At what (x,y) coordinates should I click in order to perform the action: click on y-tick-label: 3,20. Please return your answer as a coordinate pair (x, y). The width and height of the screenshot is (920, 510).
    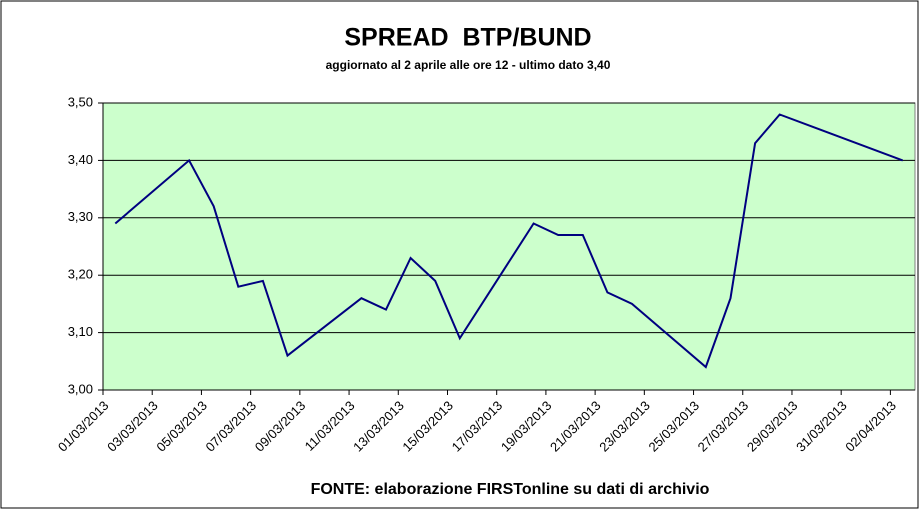
    Looking at the image, I should click on (80, 274).